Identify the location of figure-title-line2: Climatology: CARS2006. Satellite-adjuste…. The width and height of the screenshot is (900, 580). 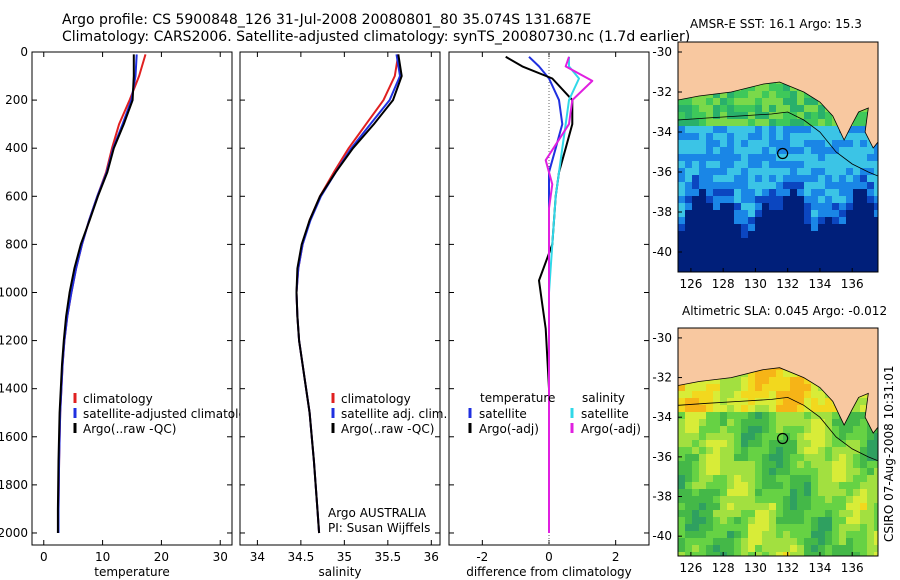
(376, 37).